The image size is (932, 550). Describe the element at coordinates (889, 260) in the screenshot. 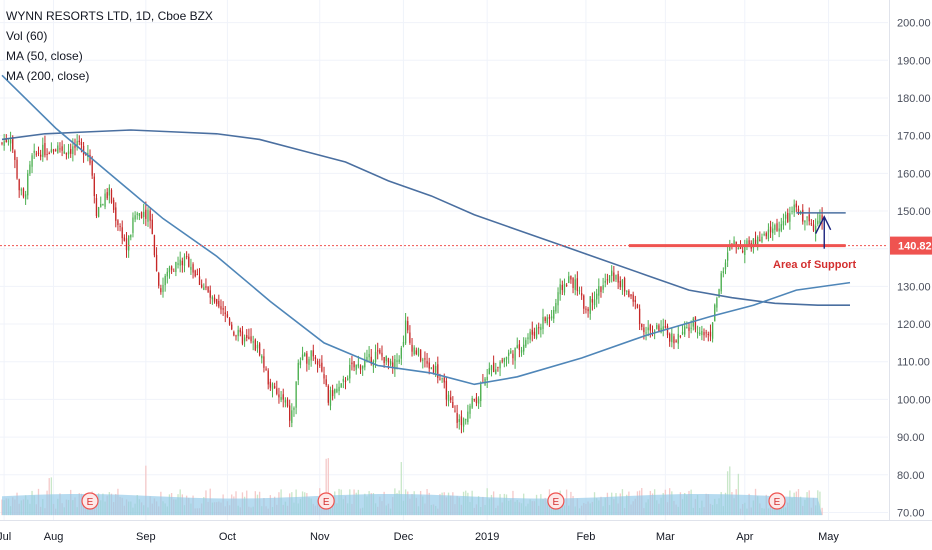

I see `price-axis-divider` at that location.